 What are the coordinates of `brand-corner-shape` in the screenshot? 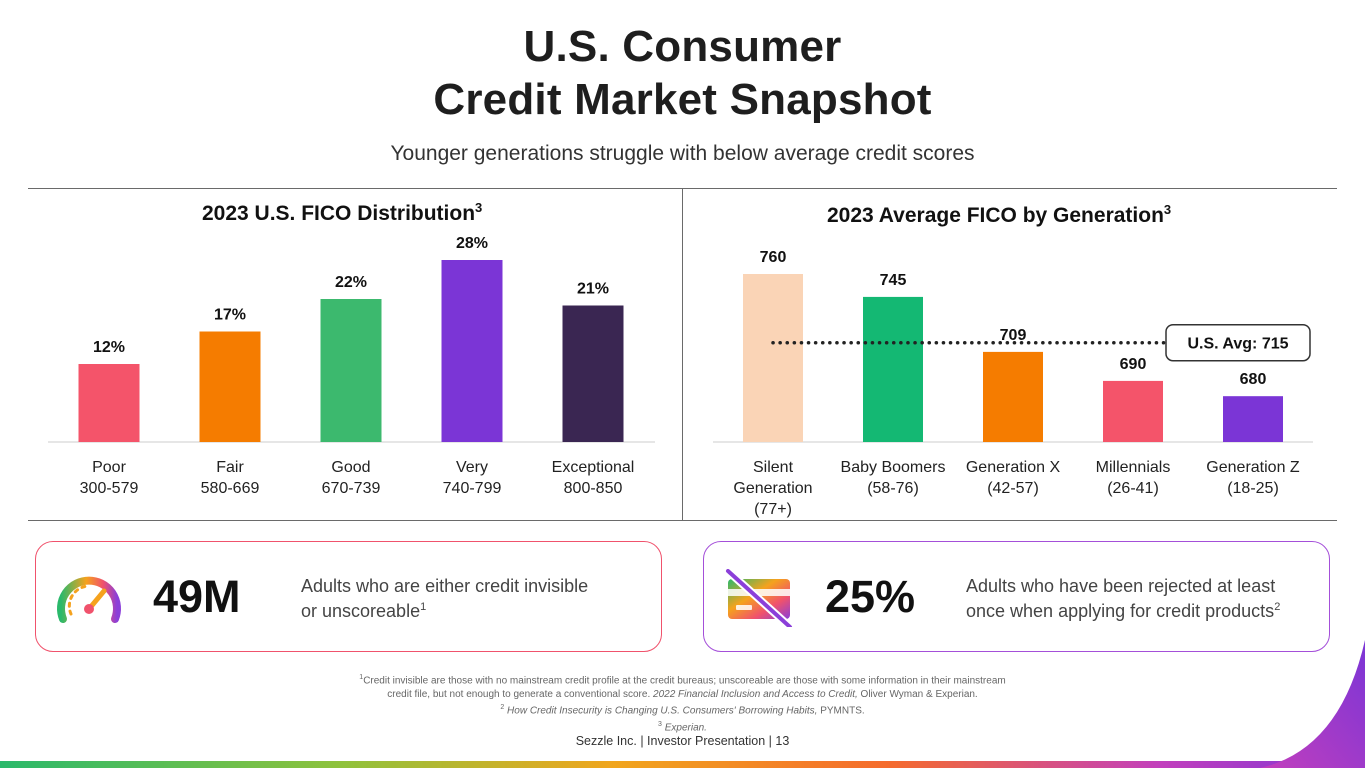 It's located at (1312, 704).